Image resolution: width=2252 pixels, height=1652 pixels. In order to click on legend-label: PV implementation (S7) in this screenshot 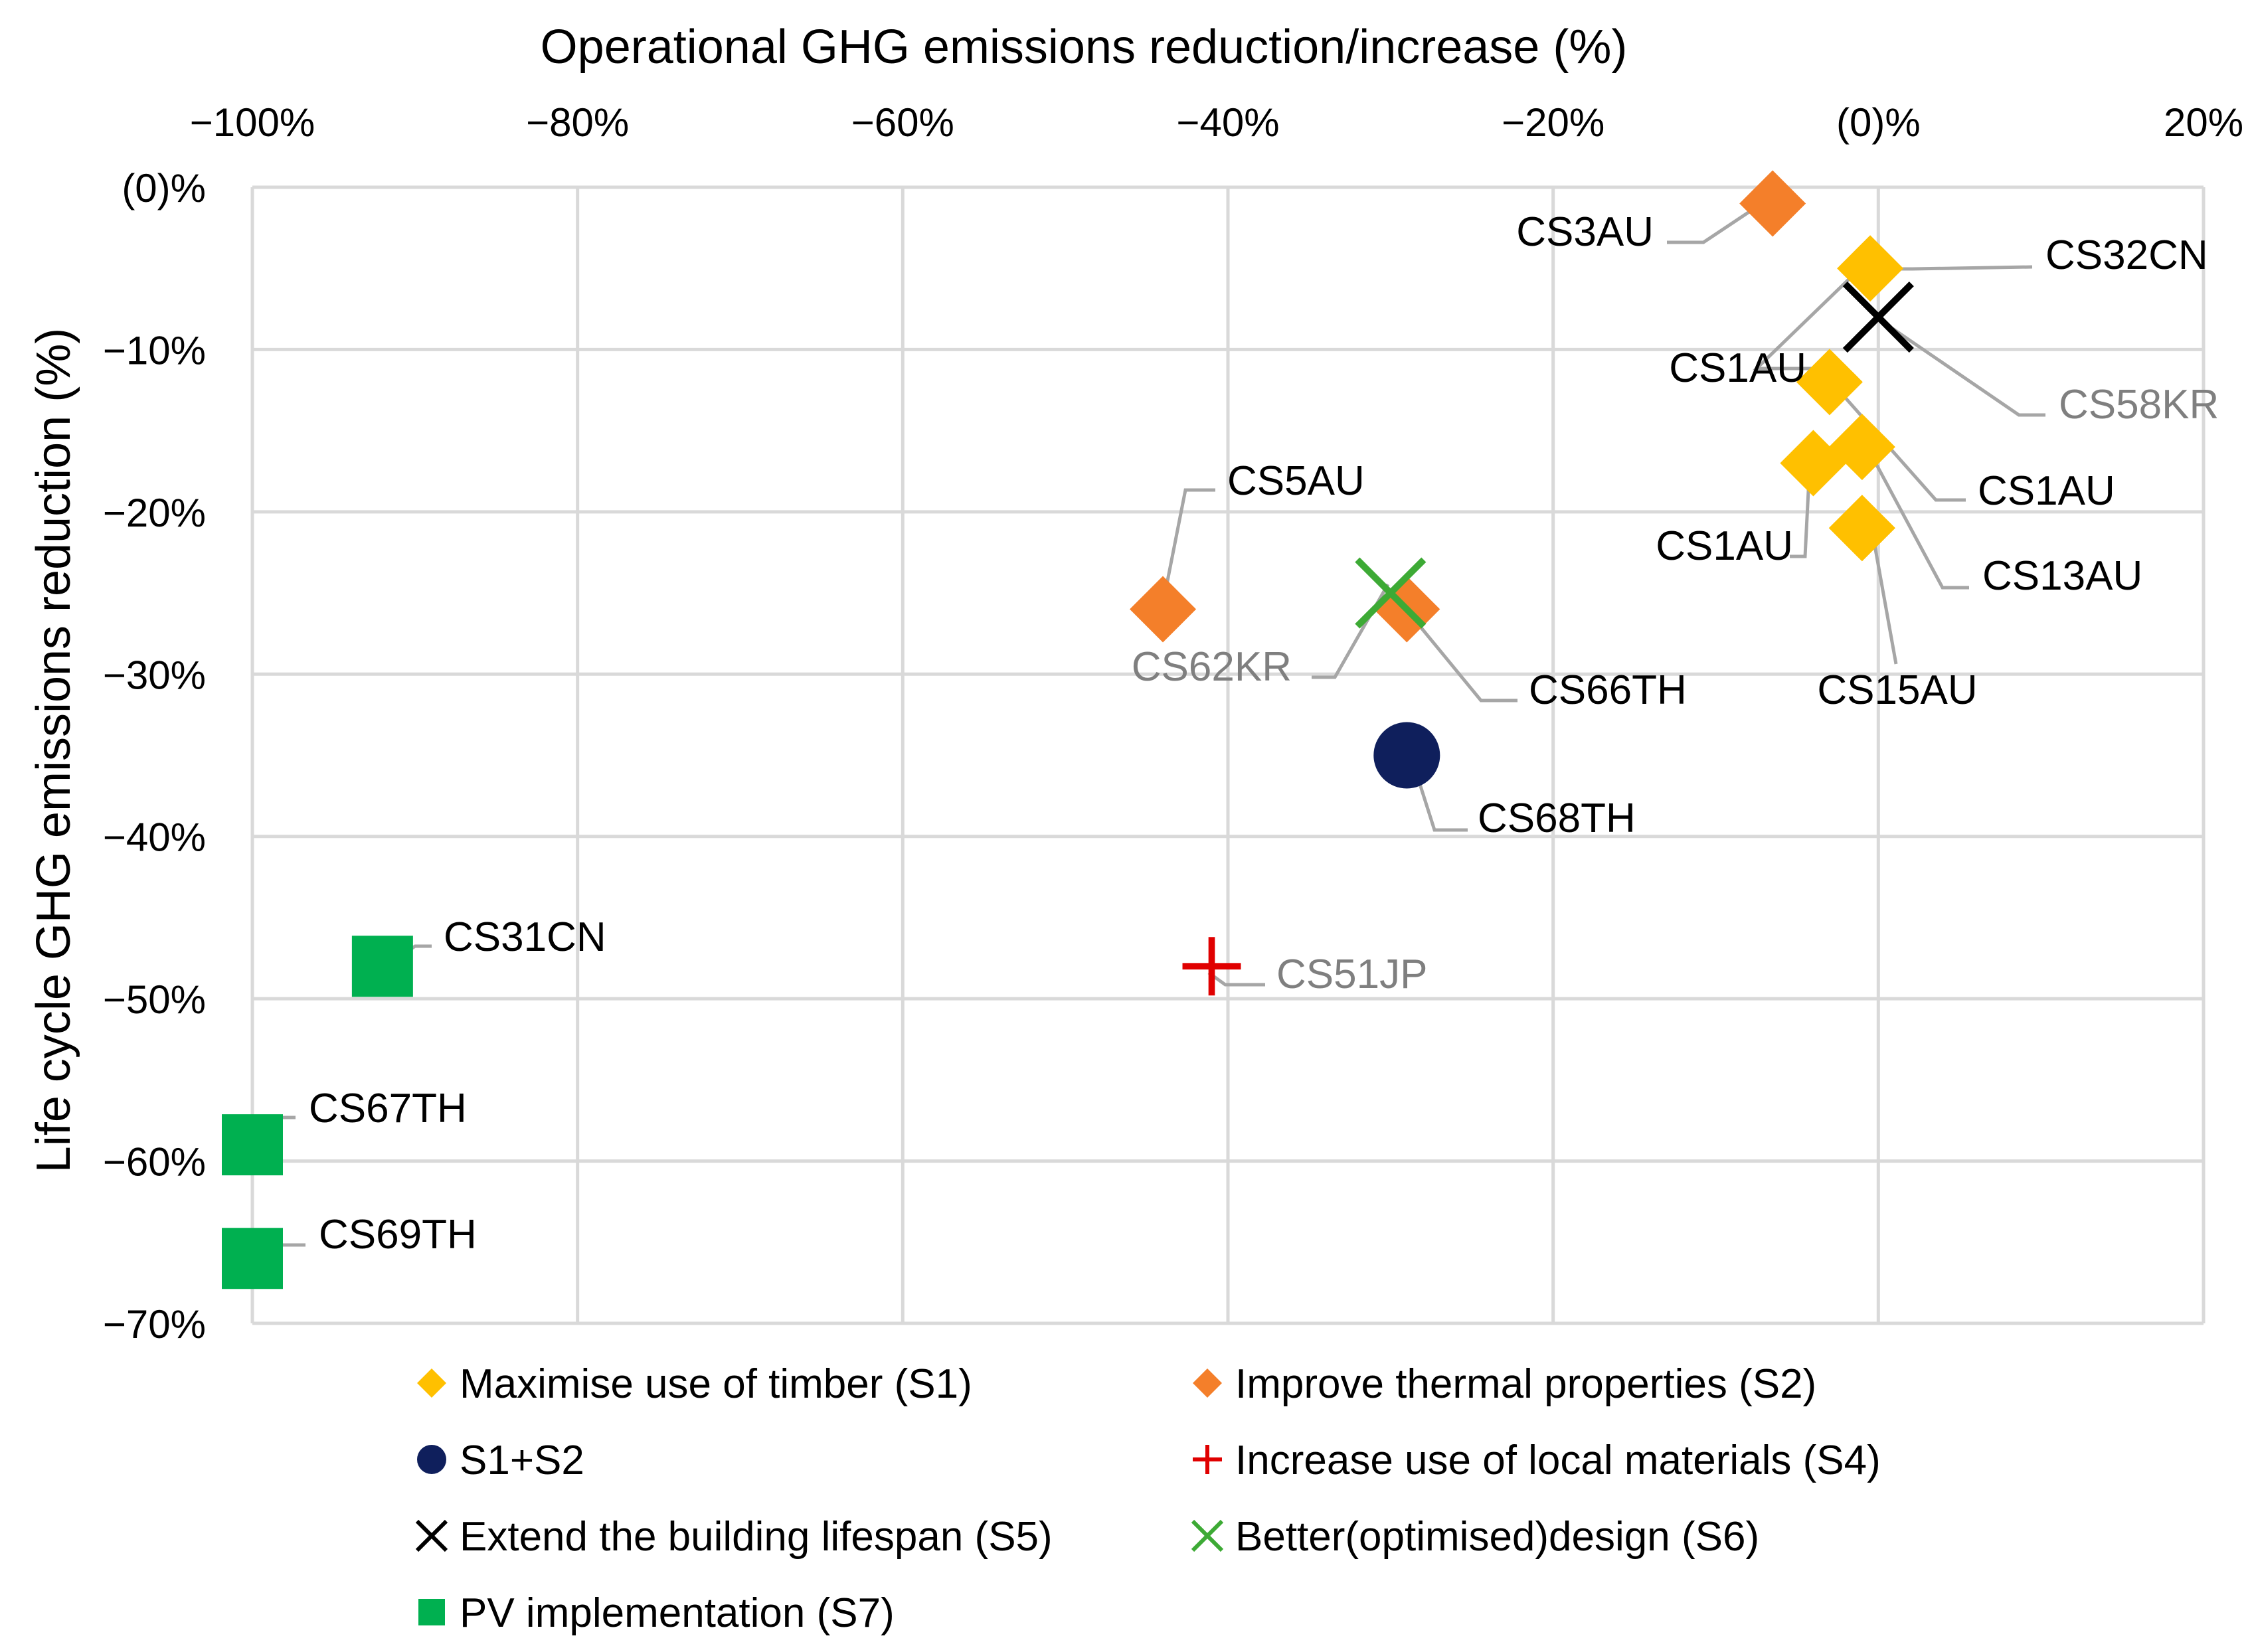, I will do `click(677, 1613)`.